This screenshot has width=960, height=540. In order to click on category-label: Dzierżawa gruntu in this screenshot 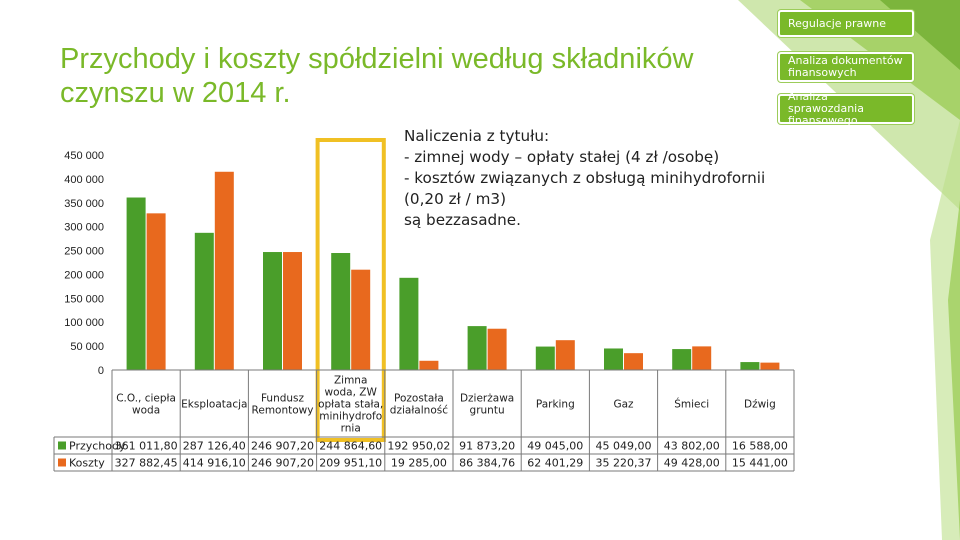, I will do `click(487, 405)`.